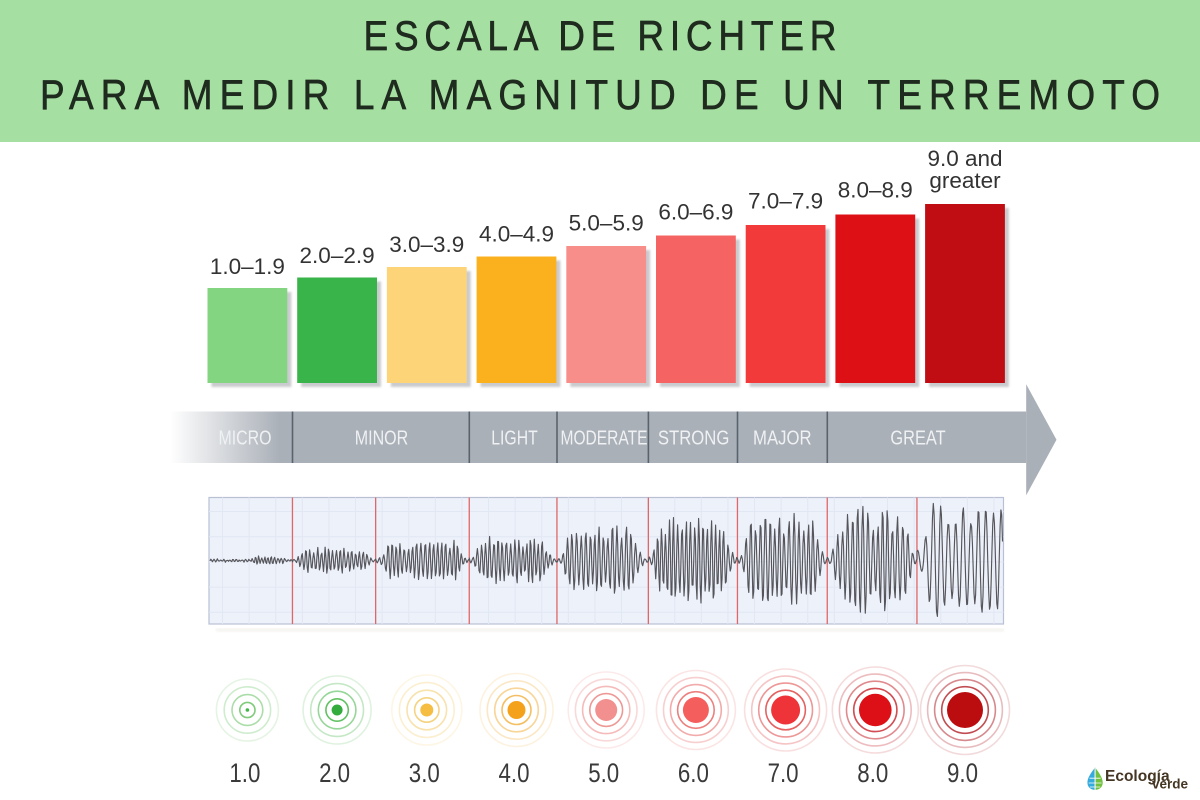 This screenshot has width=1200, height=800. I want to click on svg-text: MINOR, so click(382, 439).